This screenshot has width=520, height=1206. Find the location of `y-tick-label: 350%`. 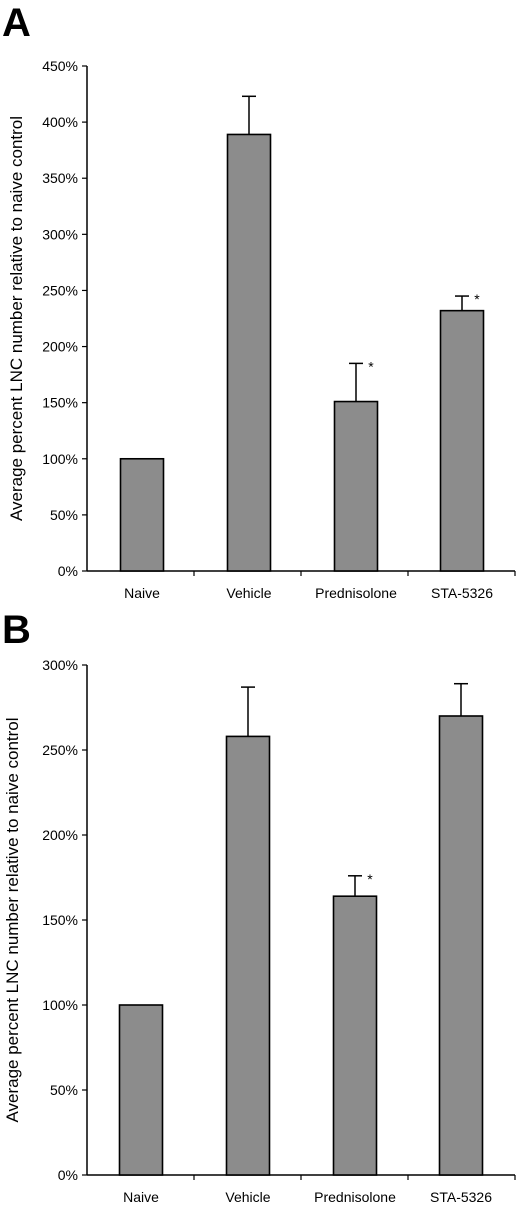

y-tick-label: 350% is located at coordinates (60, 178).